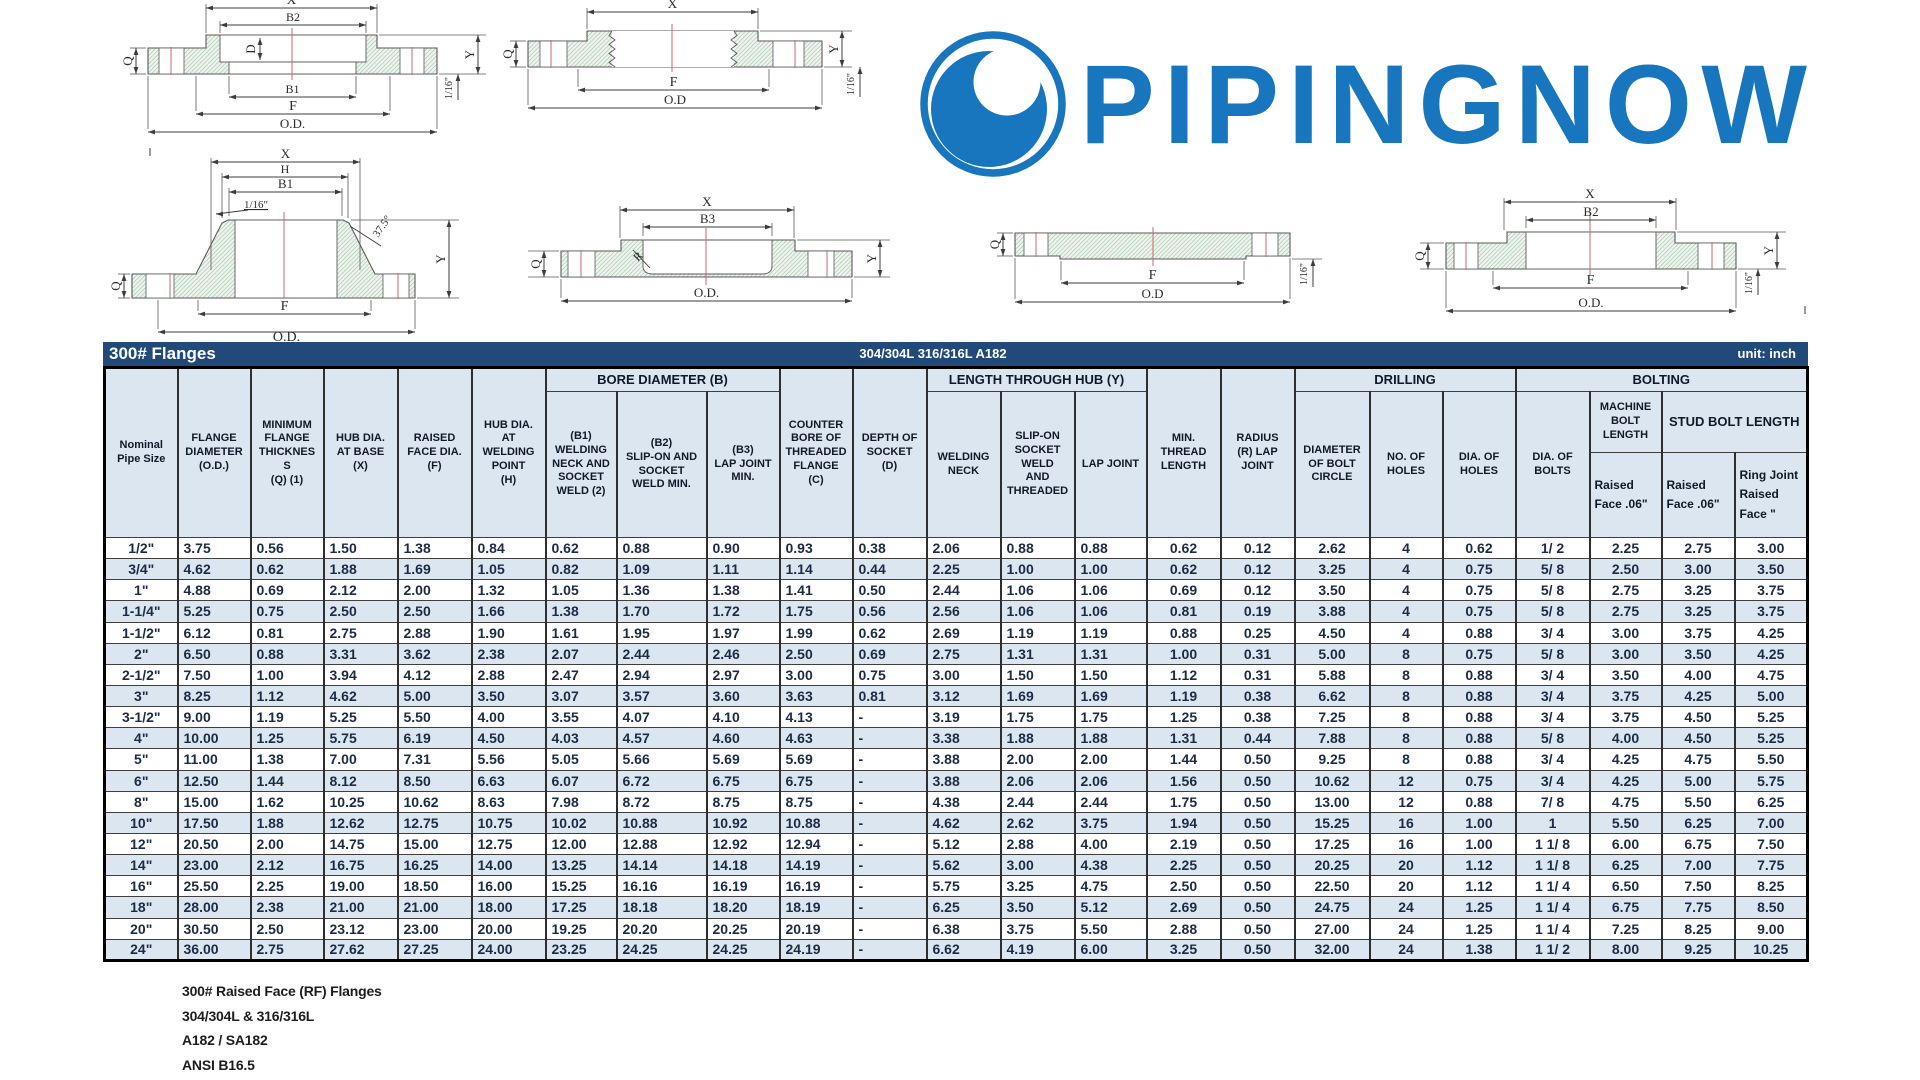 This screenshot has width=1920, height=1080. Describe the element at coordinates (707, 218) in the screenshot. I see `svg-text: B3` at that location.